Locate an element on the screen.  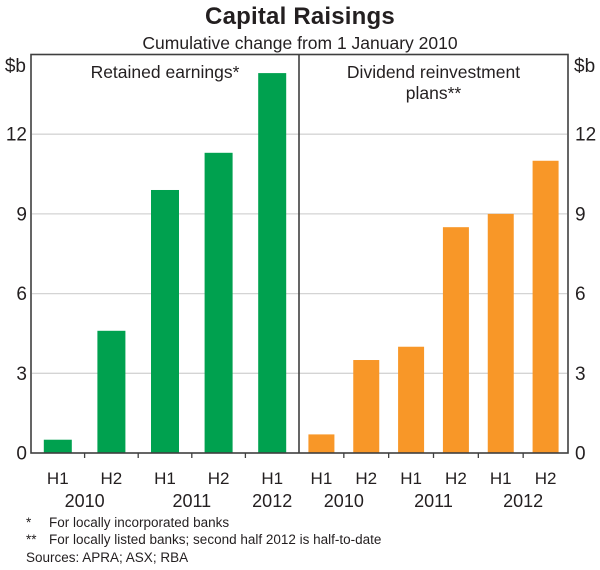
y-tick-label-right: 9 is located at coordinates (580, 214).